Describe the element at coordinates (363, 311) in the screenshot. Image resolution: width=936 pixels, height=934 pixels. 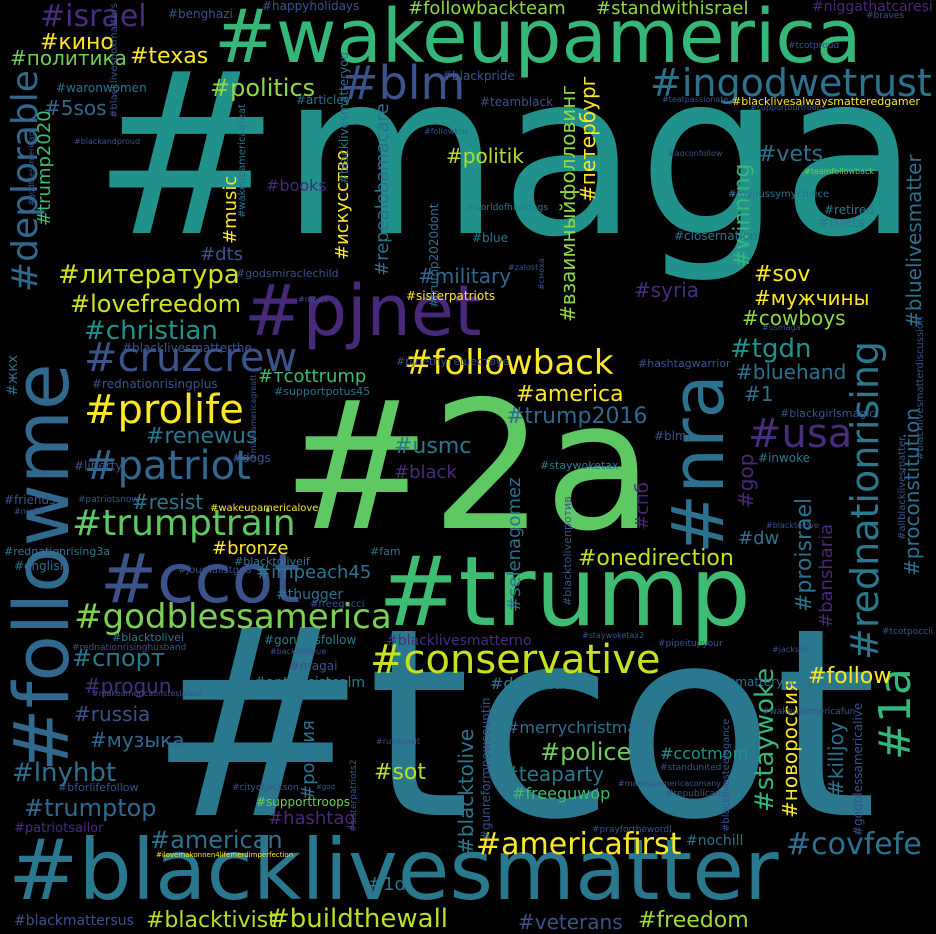
I see `word-pjnet: #pjnet` at that location.